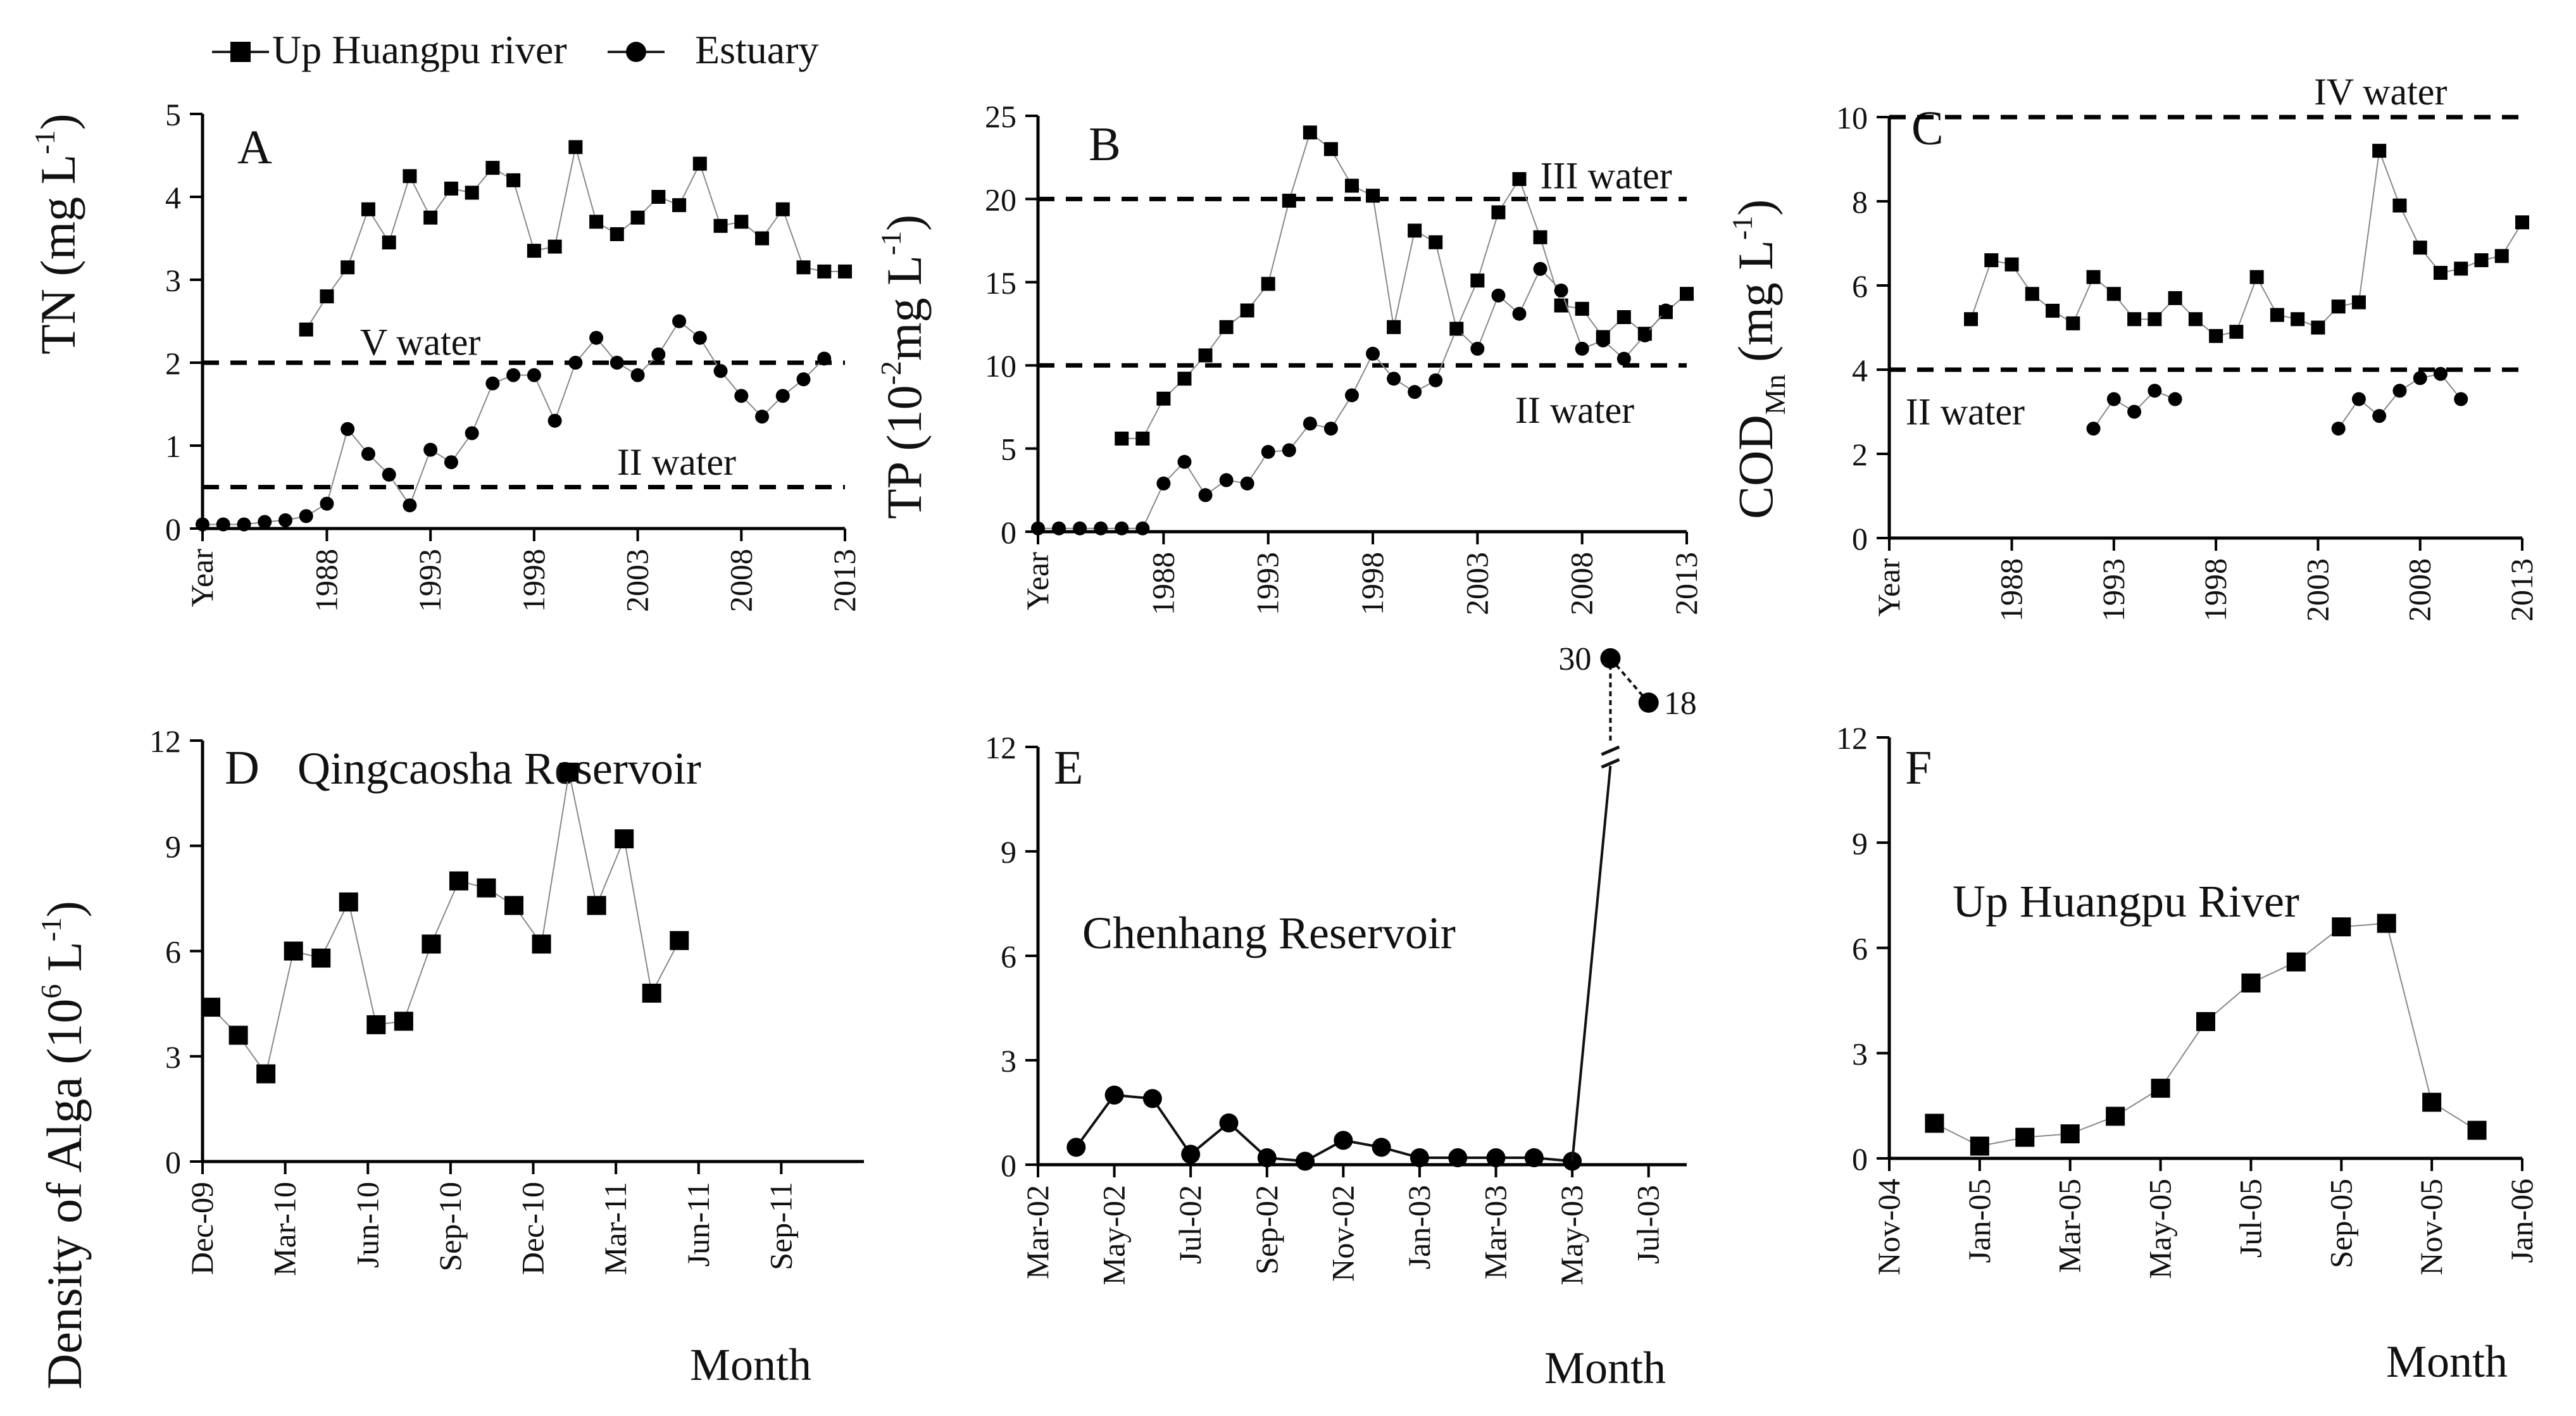 The image size is (2576, 1416). What do you see at coordinates (1267, 583) in the screenshot?
I see `x-tick-label-b: 1993` at bounding box center [1267, 583].